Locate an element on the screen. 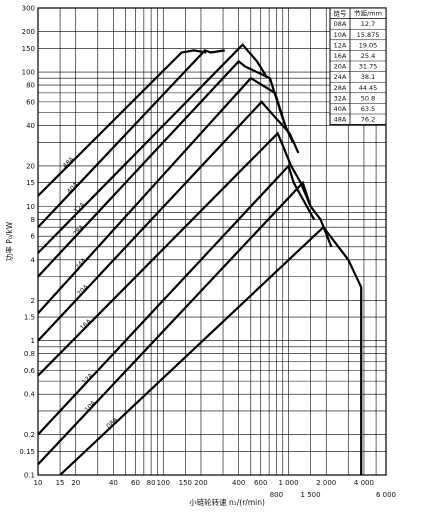  table-chain-number: 48A is located at coordinates (340, 120).